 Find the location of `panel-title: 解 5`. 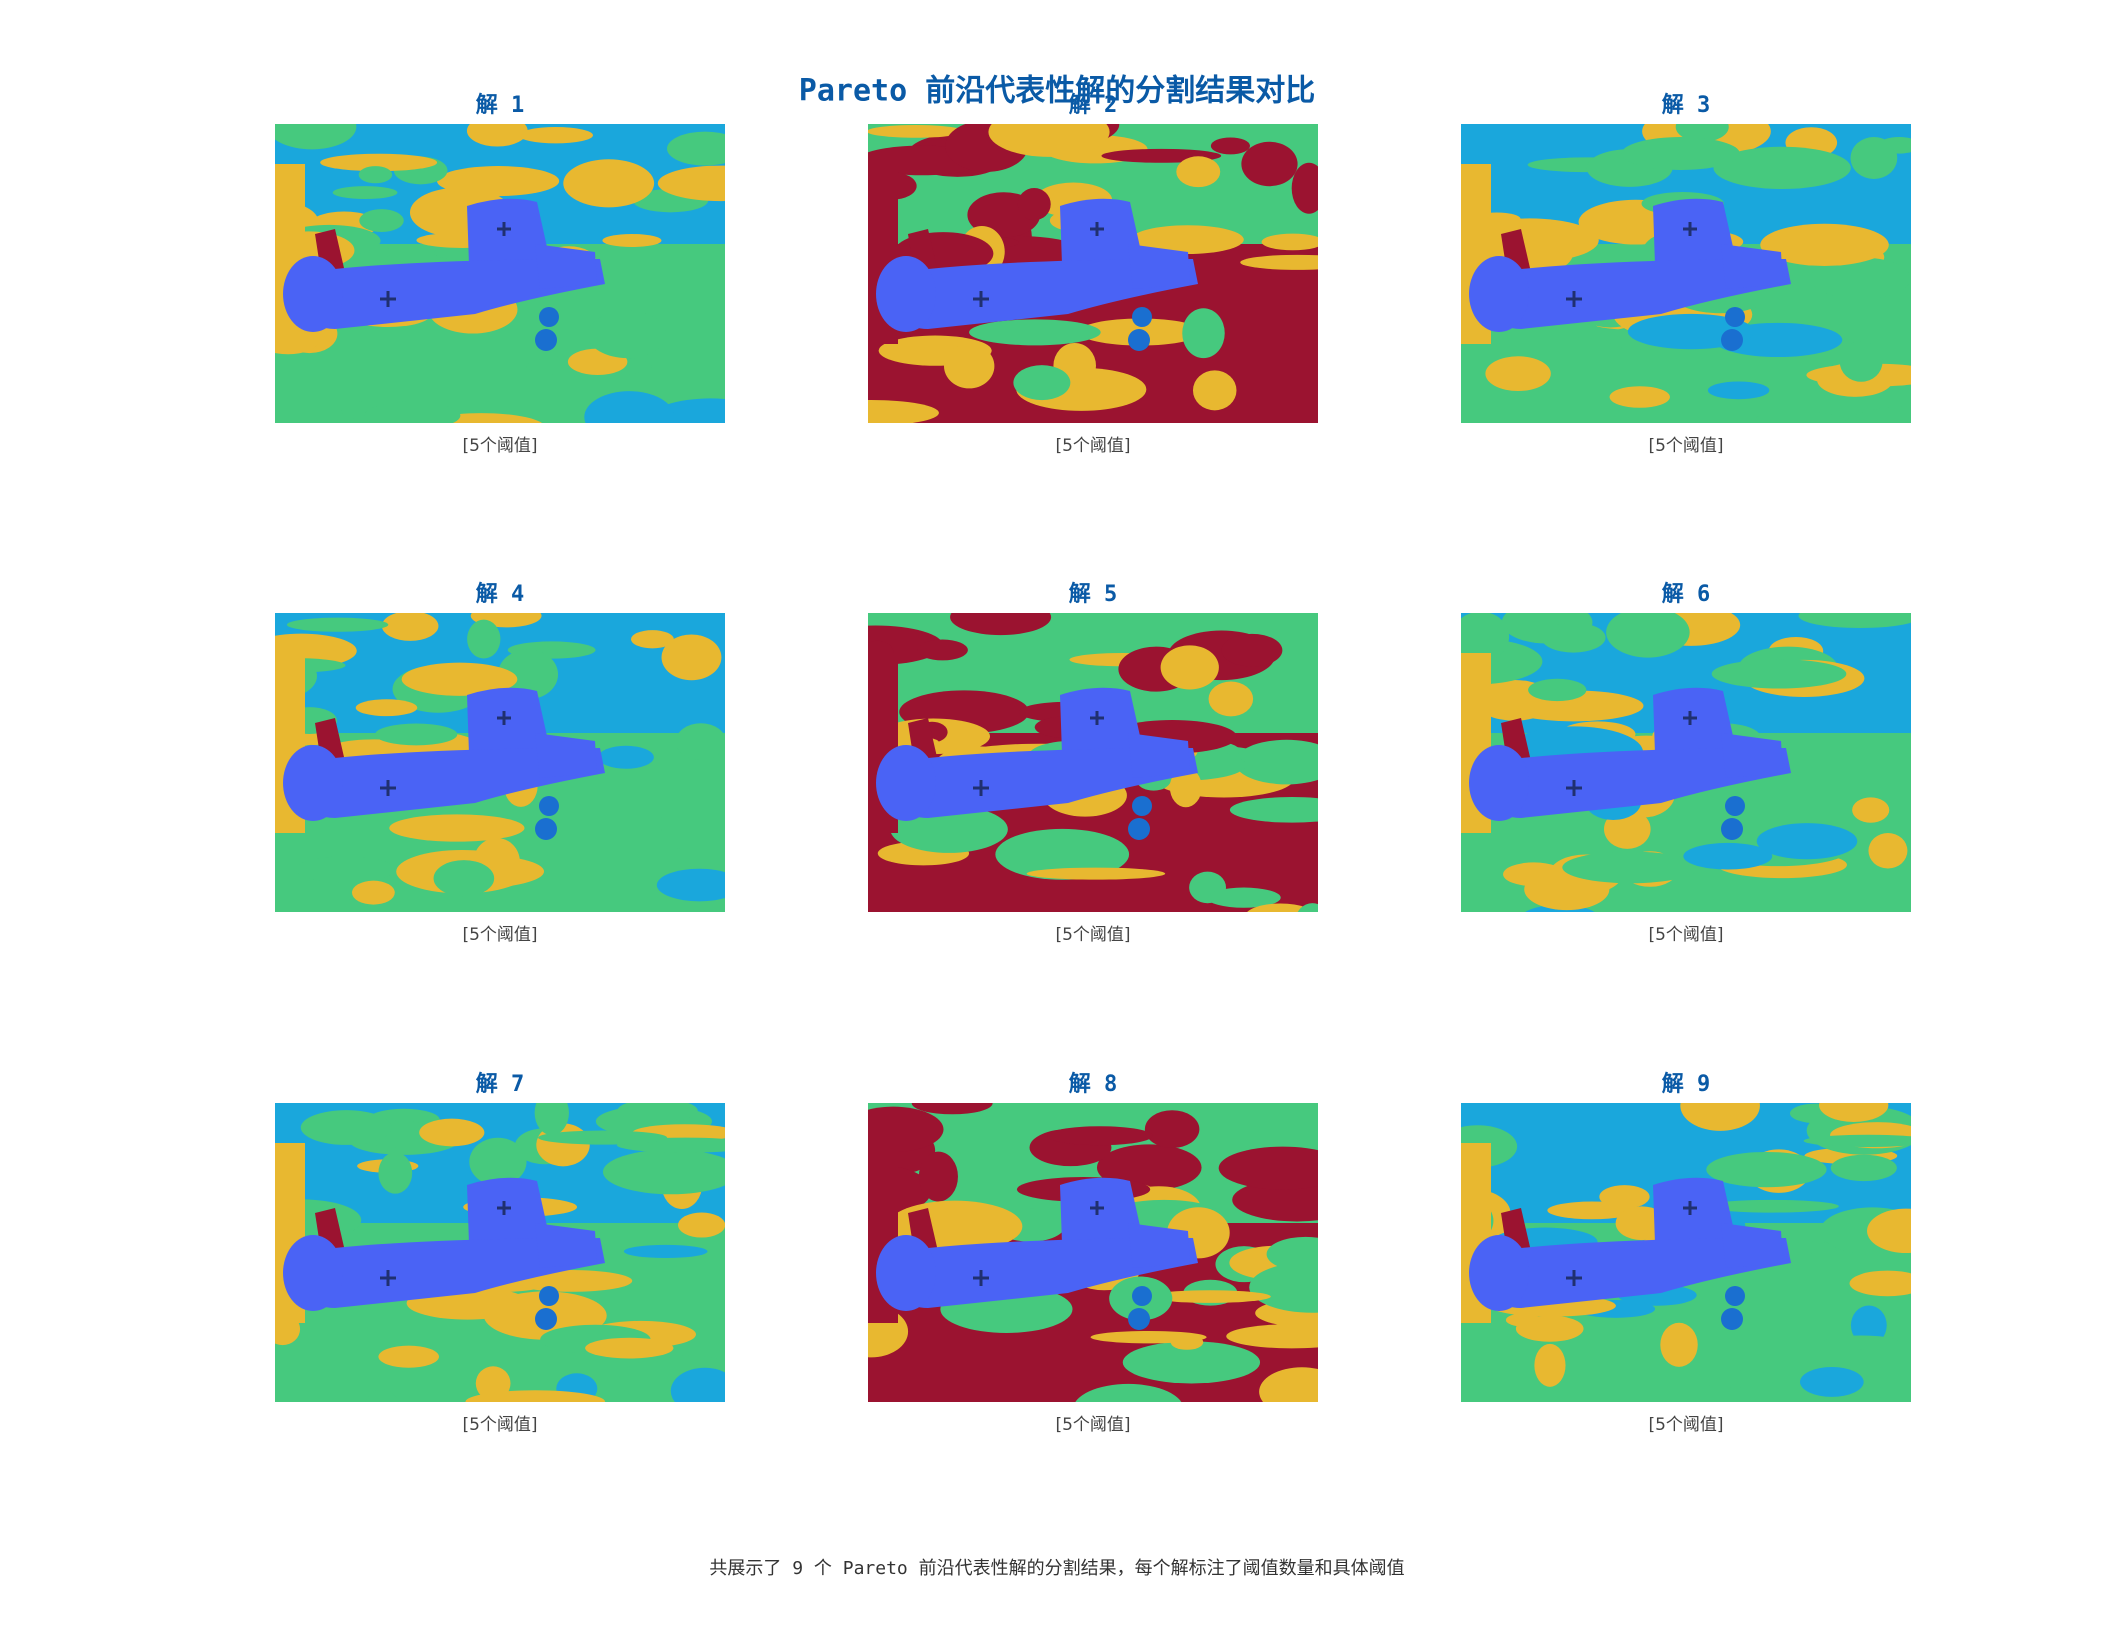

panel-title: 解 5 is located at coordinates (1093, 594).